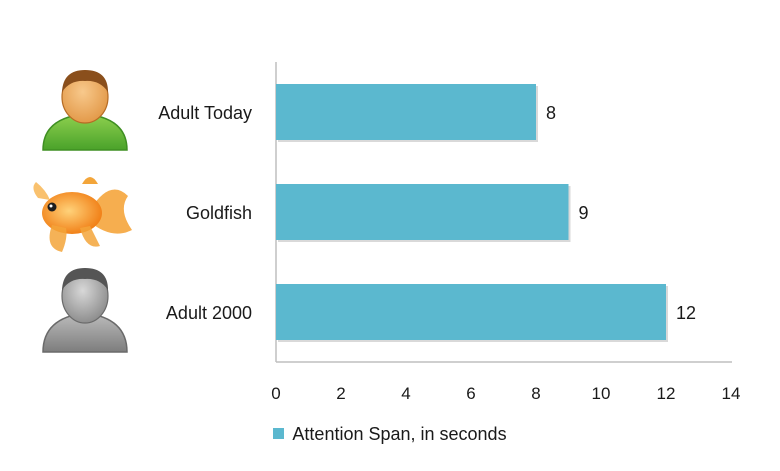 The width and height of the screenshot is (780, 471). What do you see at coordinates (205, 113) in the screenshot?
I see `category-label: Adult Today` at bounding box center [205, 113].